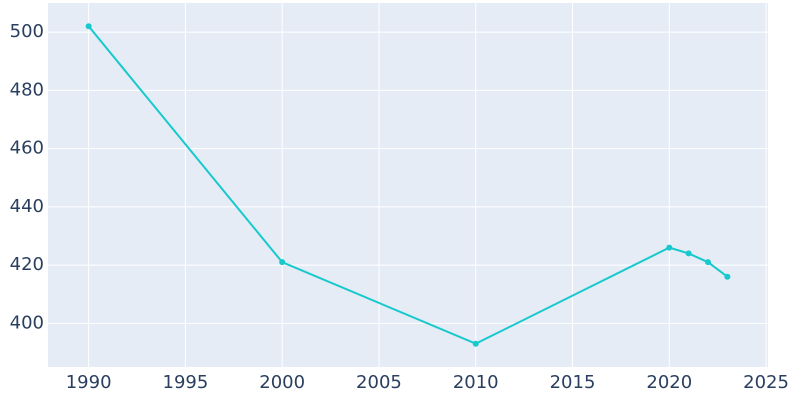  Describe the element at coordinates (282, 382) in the screenshot. I see `x-tick-label: 2000` at that location.